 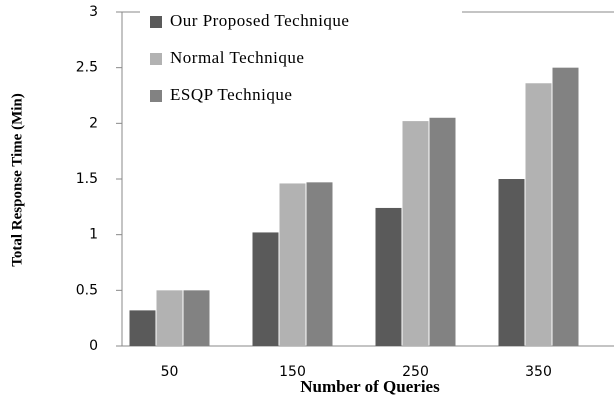 What do you see at coordinates (93, 346) in the screenshot?
I see `y-tick-label: 0` at bounding box center [93, 346].